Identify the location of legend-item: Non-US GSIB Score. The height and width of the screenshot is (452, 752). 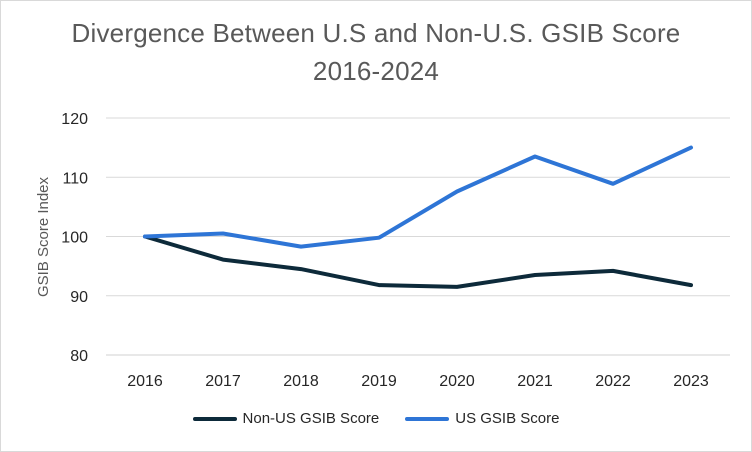
(286, 418).